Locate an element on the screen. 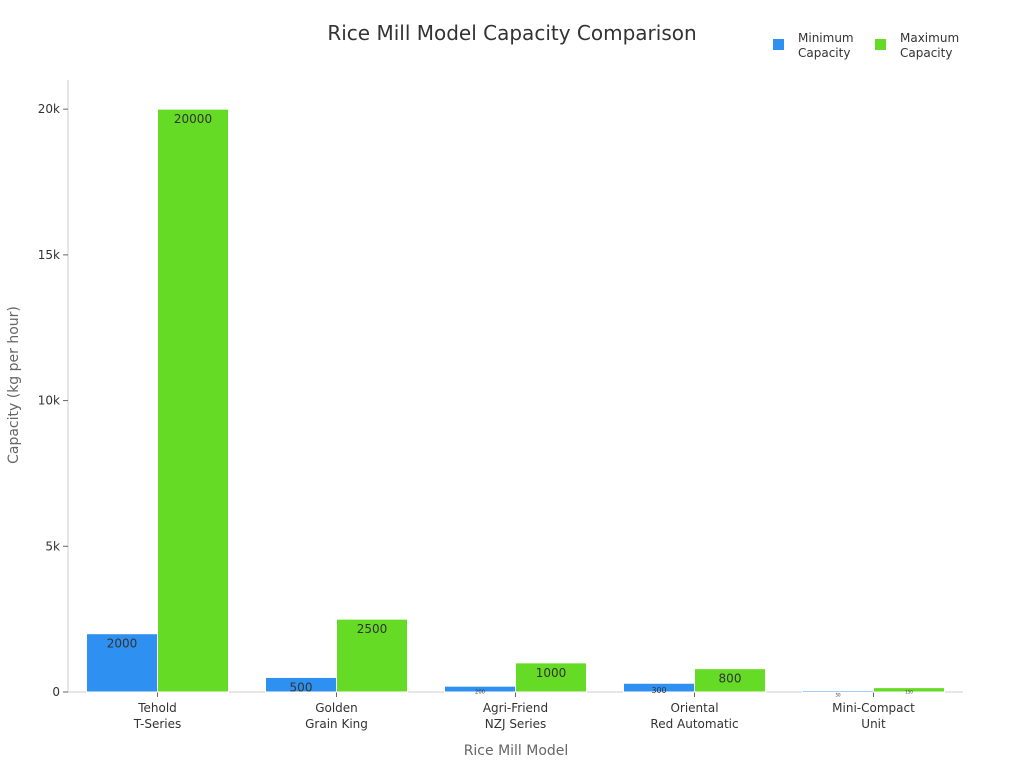  legend-label: Minimum Capacity is located at coordinates (826, 45).